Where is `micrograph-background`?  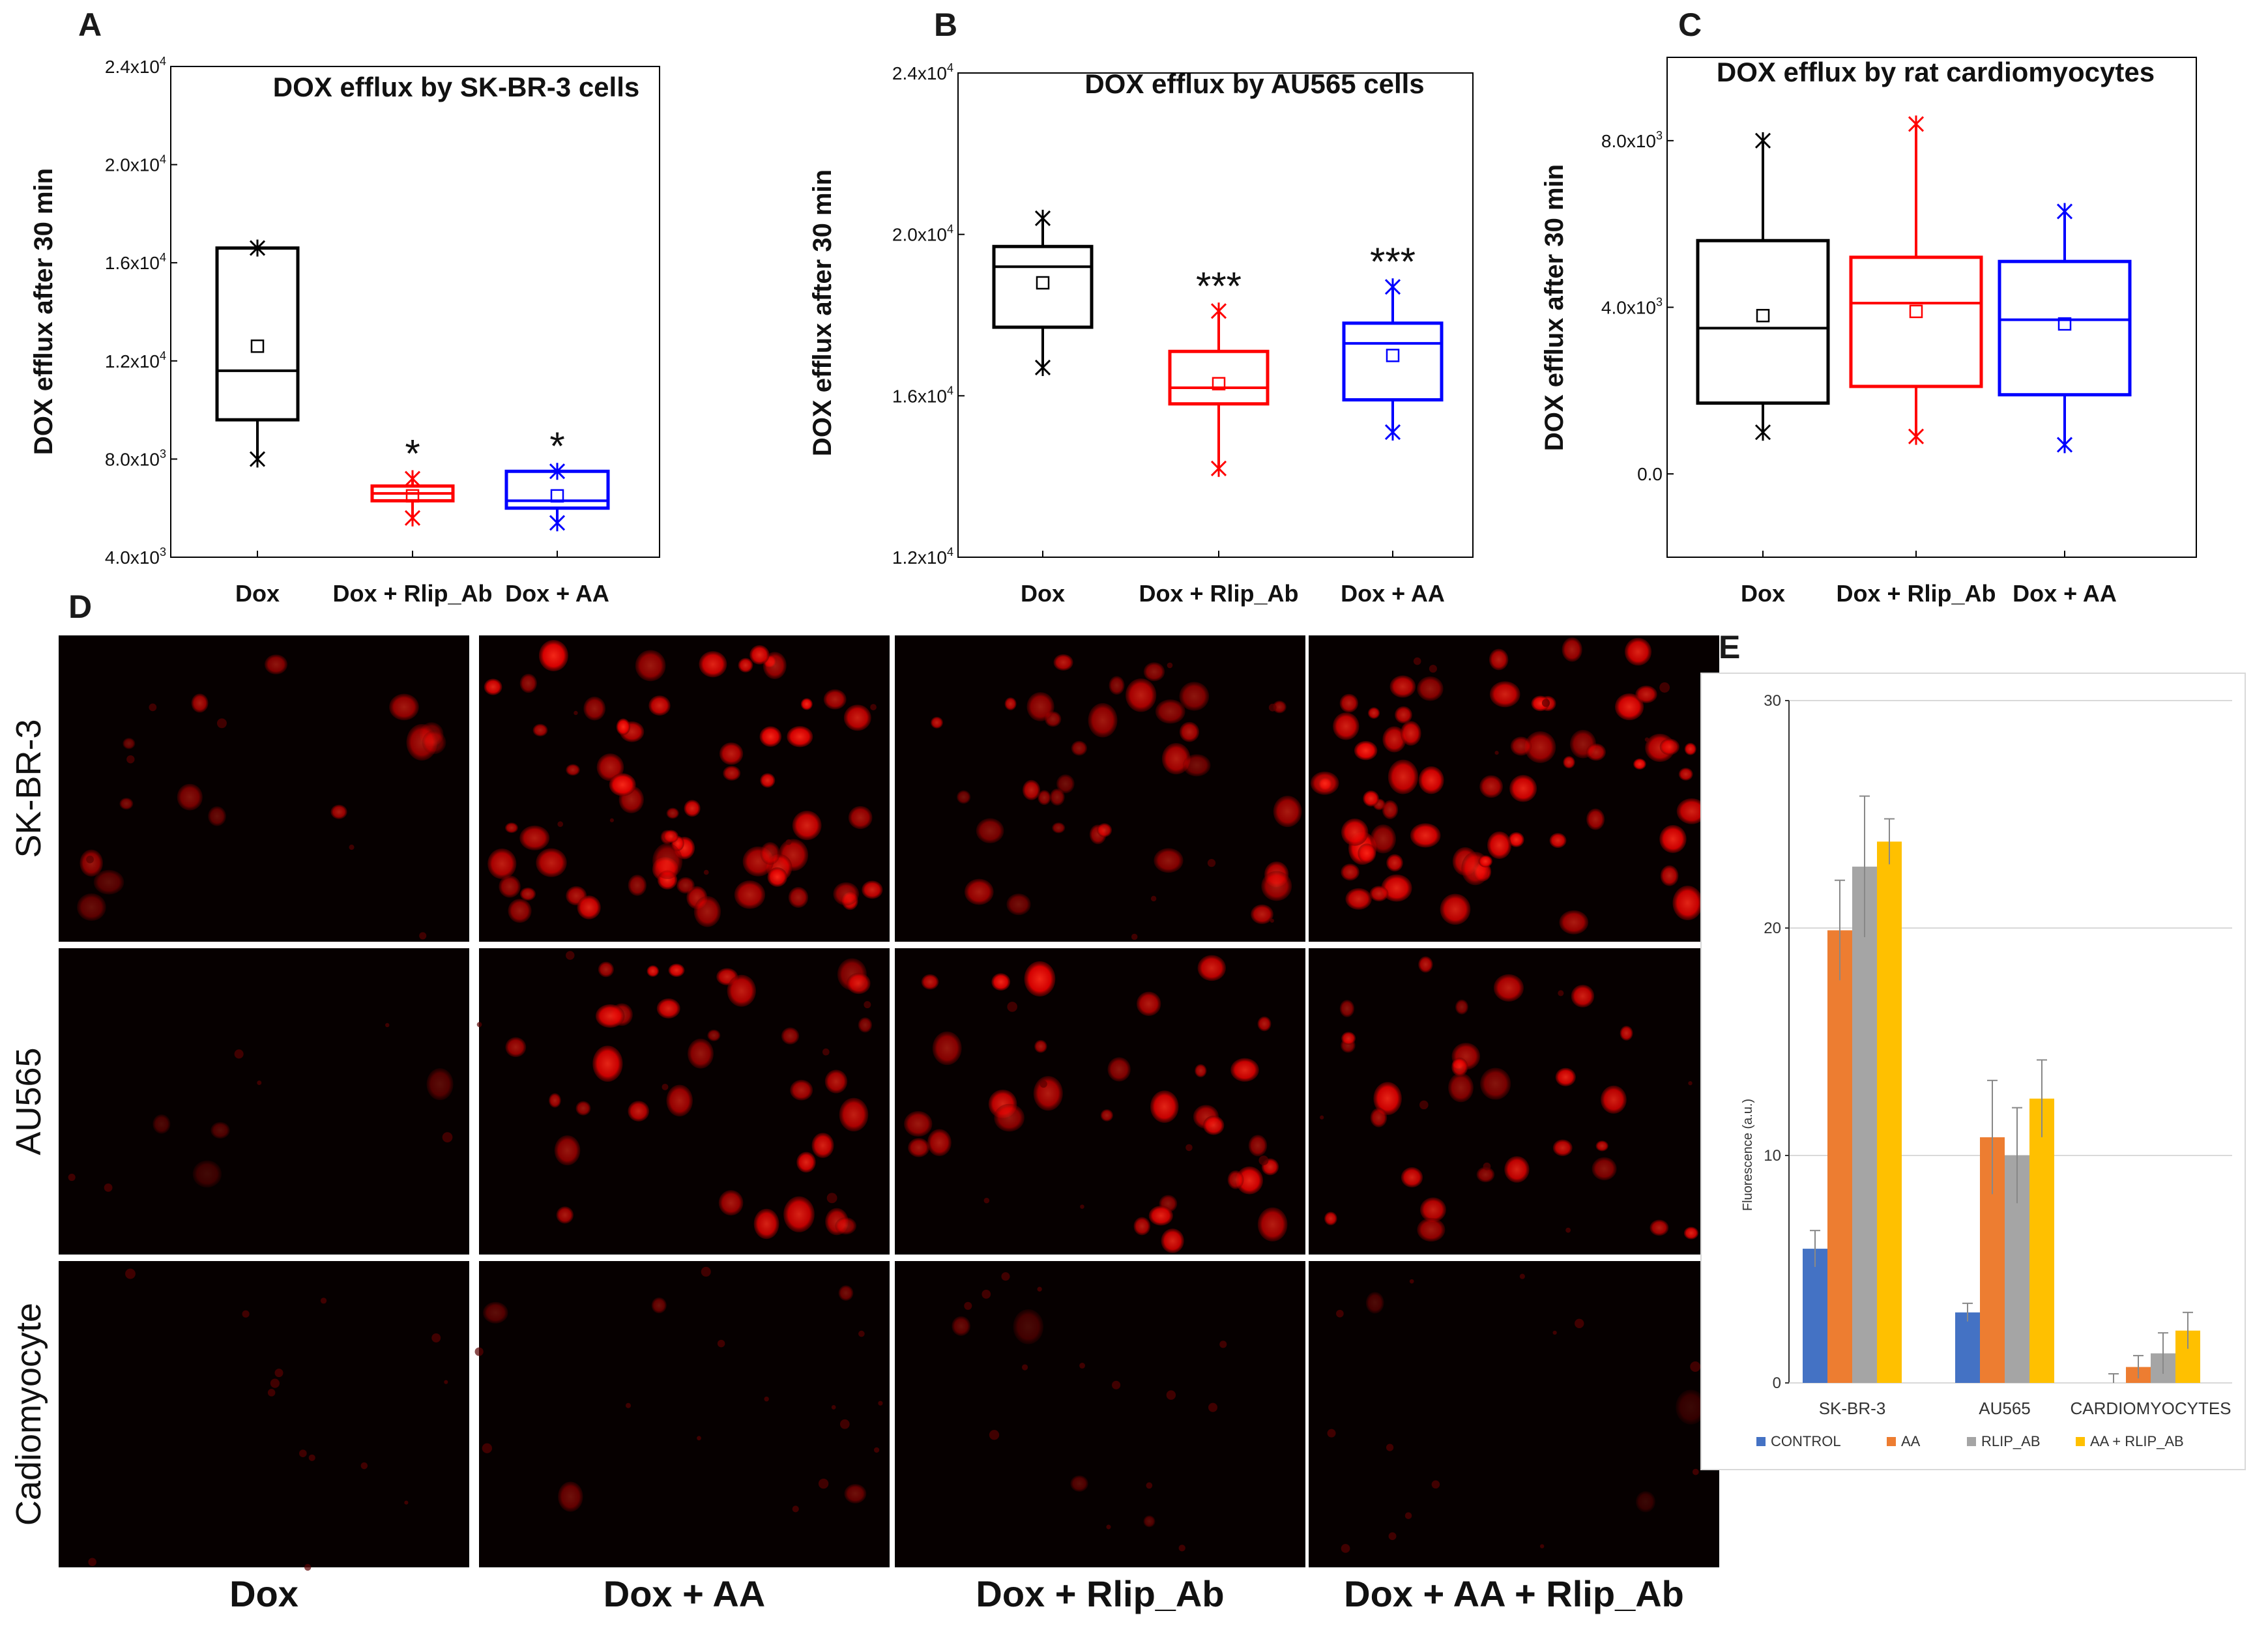
micrograph-background is located at coordinates (684, 1414).